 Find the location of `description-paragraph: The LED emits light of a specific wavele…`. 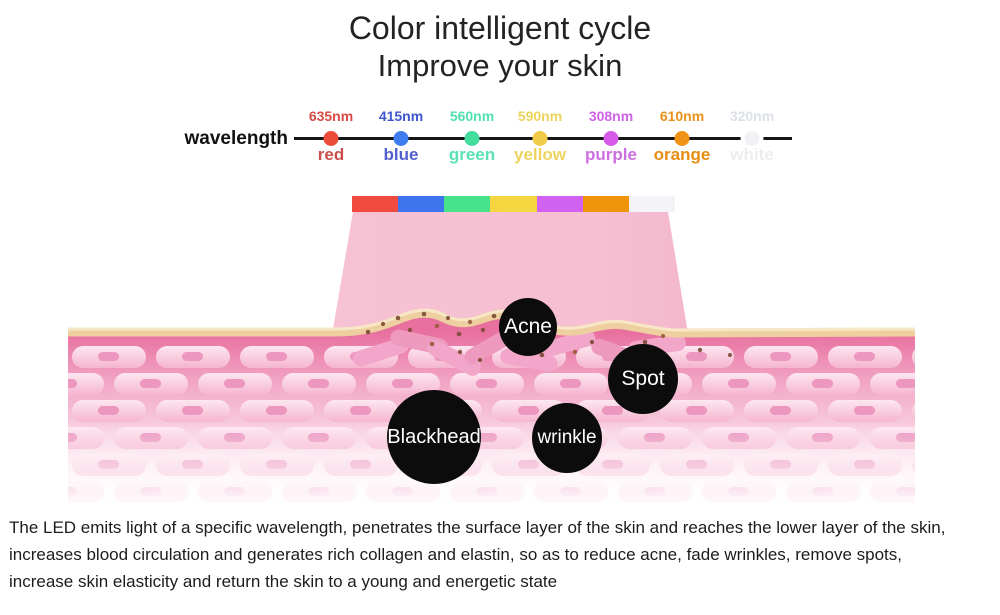

description-paragraph: The LED emits light of a specific wavele… is located at coordinates (503, 554).